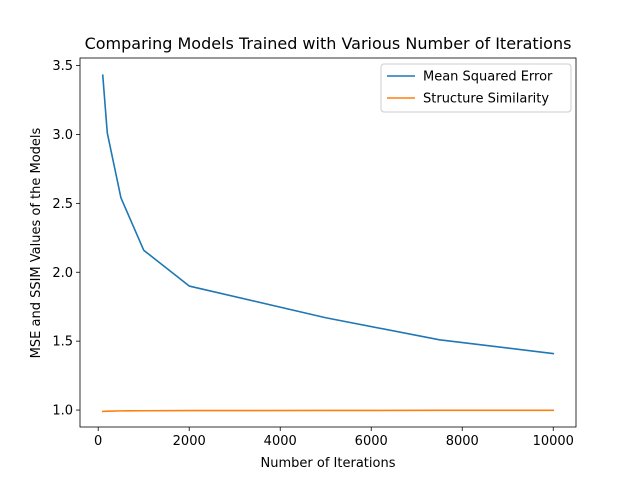 This screenshot has height=484, width=640. Describe the element at coordinates (98, 441) in the screenshot. I see `x-tick-label: 0` at that location.